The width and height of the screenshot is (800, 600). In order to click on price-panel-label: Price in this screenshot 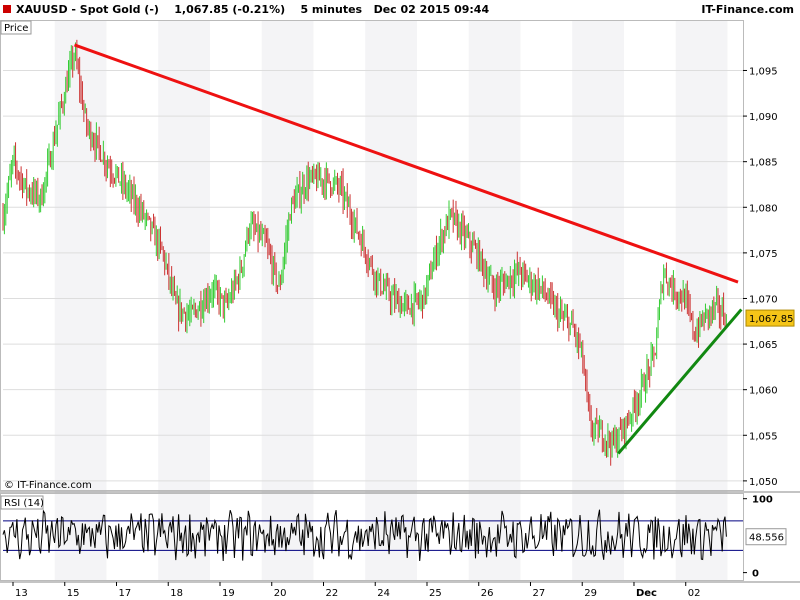, I will do `click(16, 28)`.